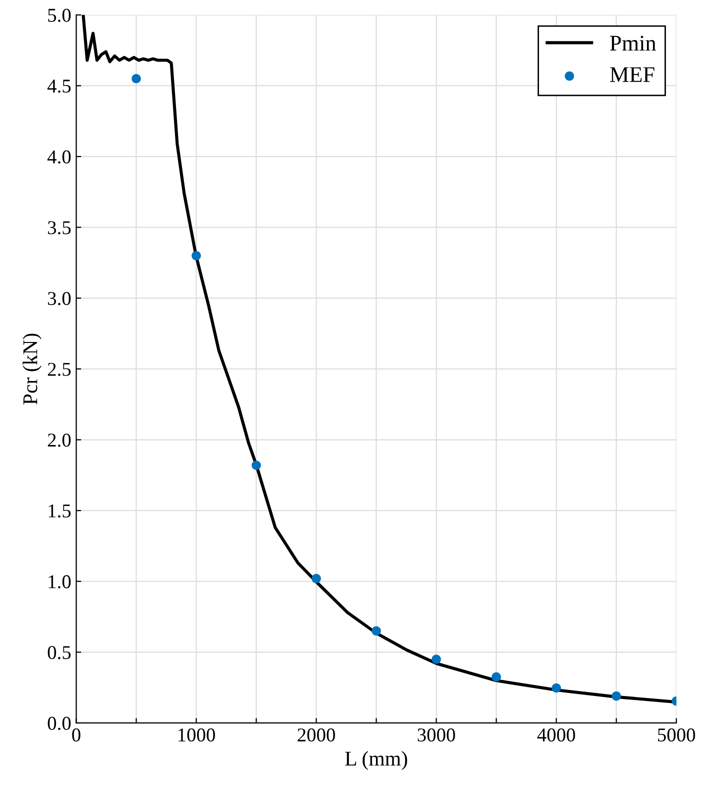  I want to click on x-tick-label: 4000, so click(556, 735).